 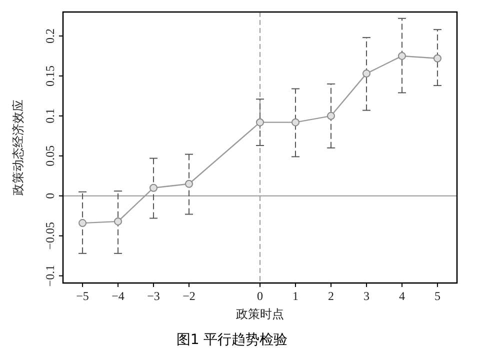 I want to click on x-tick-label: −4, so click(x=118, y=296).